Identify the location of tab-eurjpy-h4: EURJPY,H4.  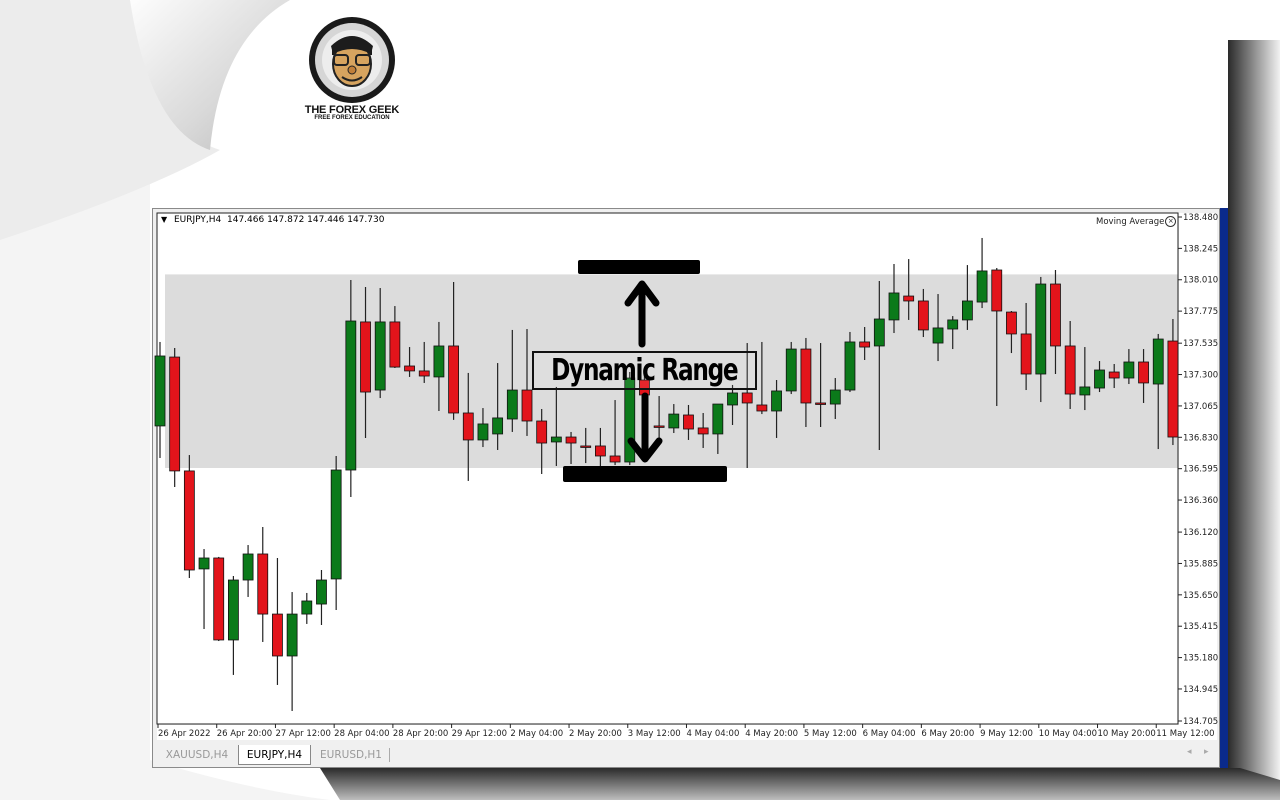
(274, 755).